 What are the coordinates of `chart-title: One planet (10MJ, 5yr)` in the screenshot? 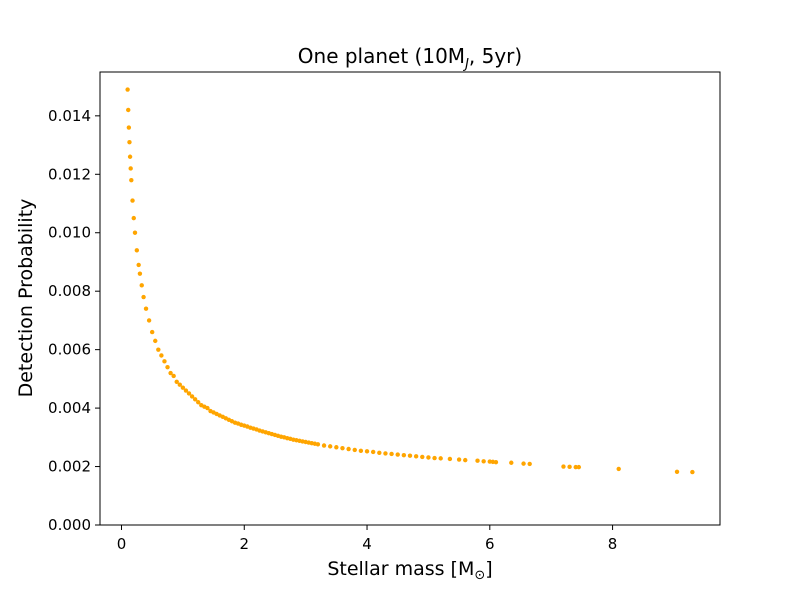 It's located at (410, 58).